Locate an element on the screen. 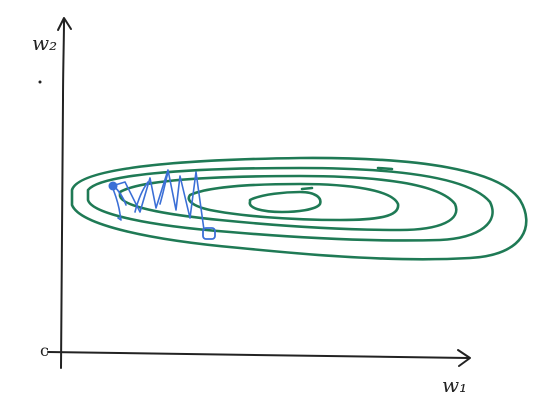  descent-start-dot is located at coordinates (113, 186).